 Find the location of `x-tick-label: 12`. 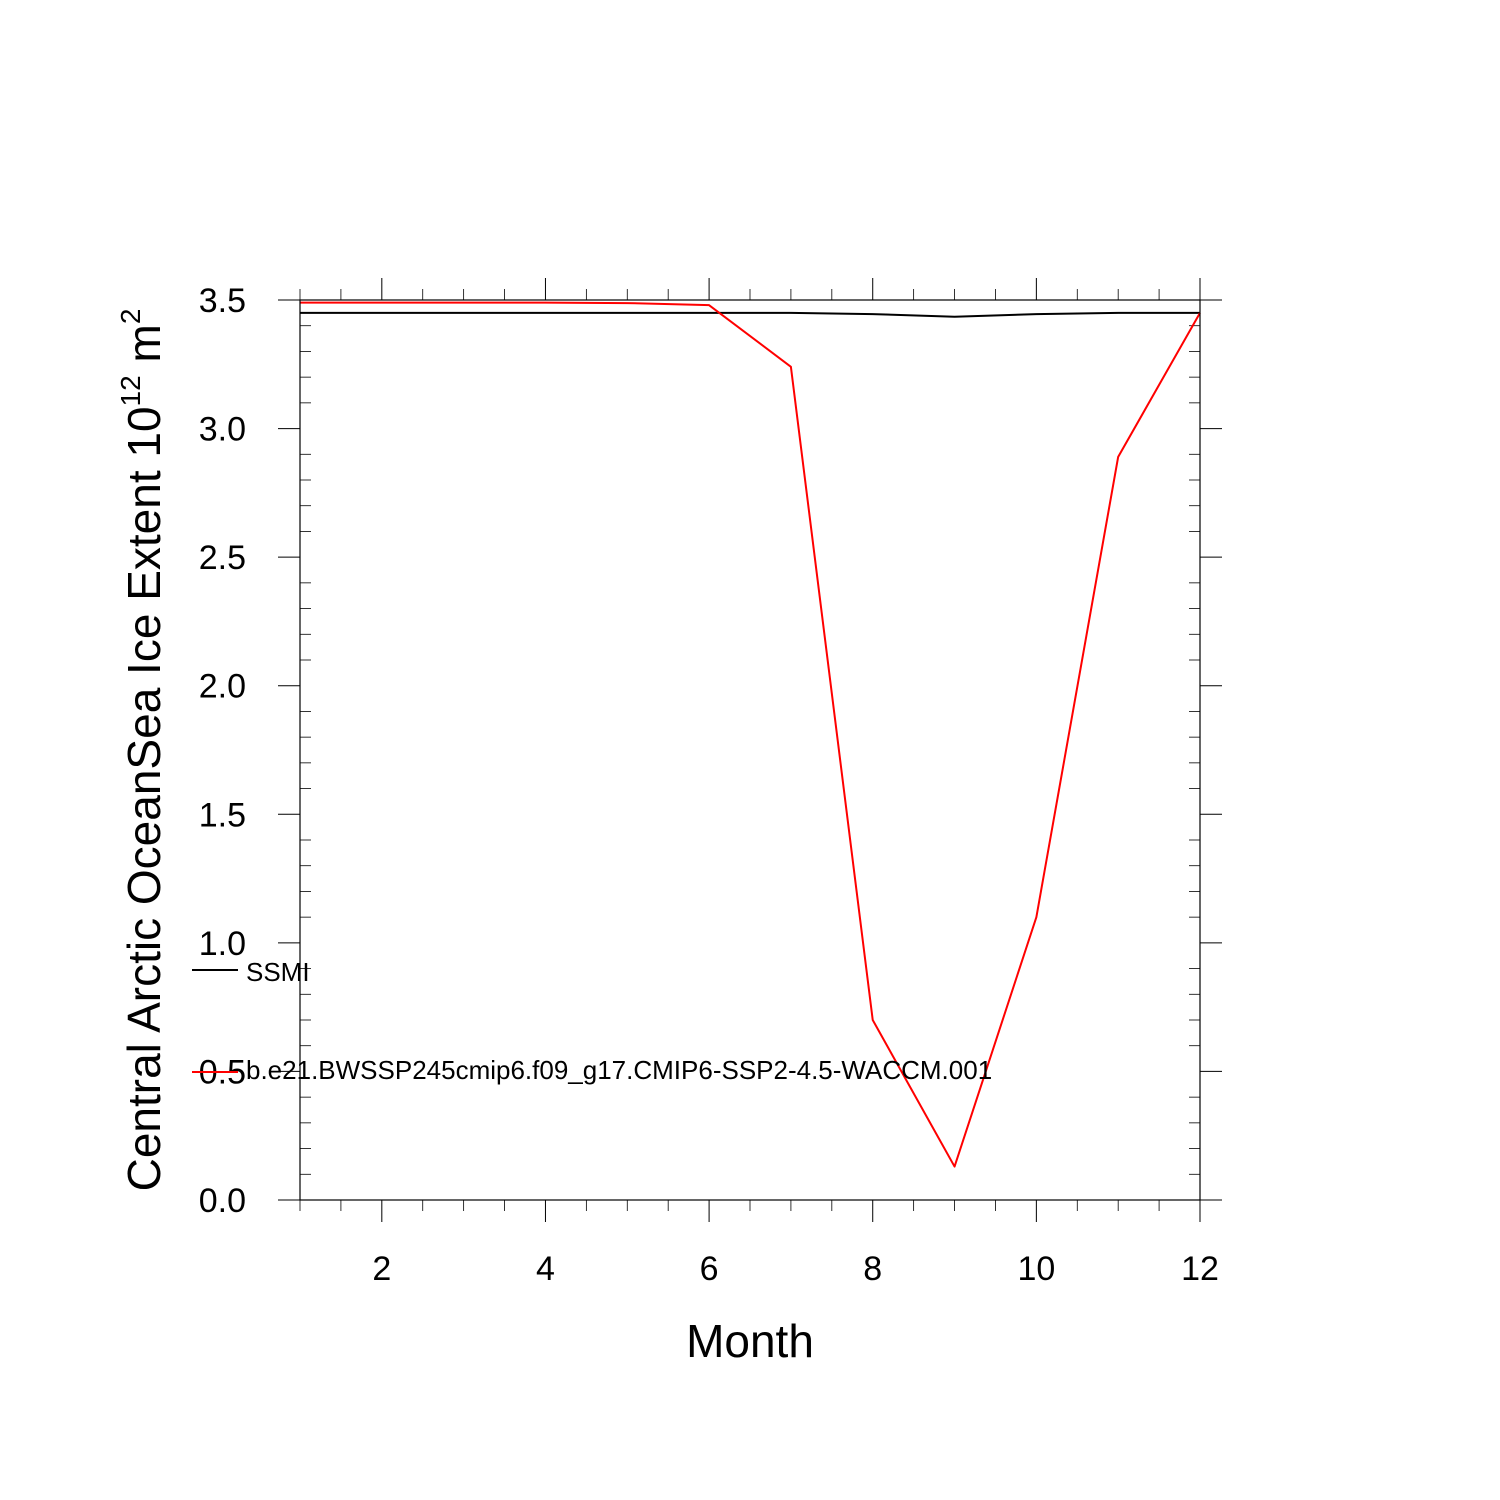

x-tick-label: 12 is located at coordinates (1200, 1269).